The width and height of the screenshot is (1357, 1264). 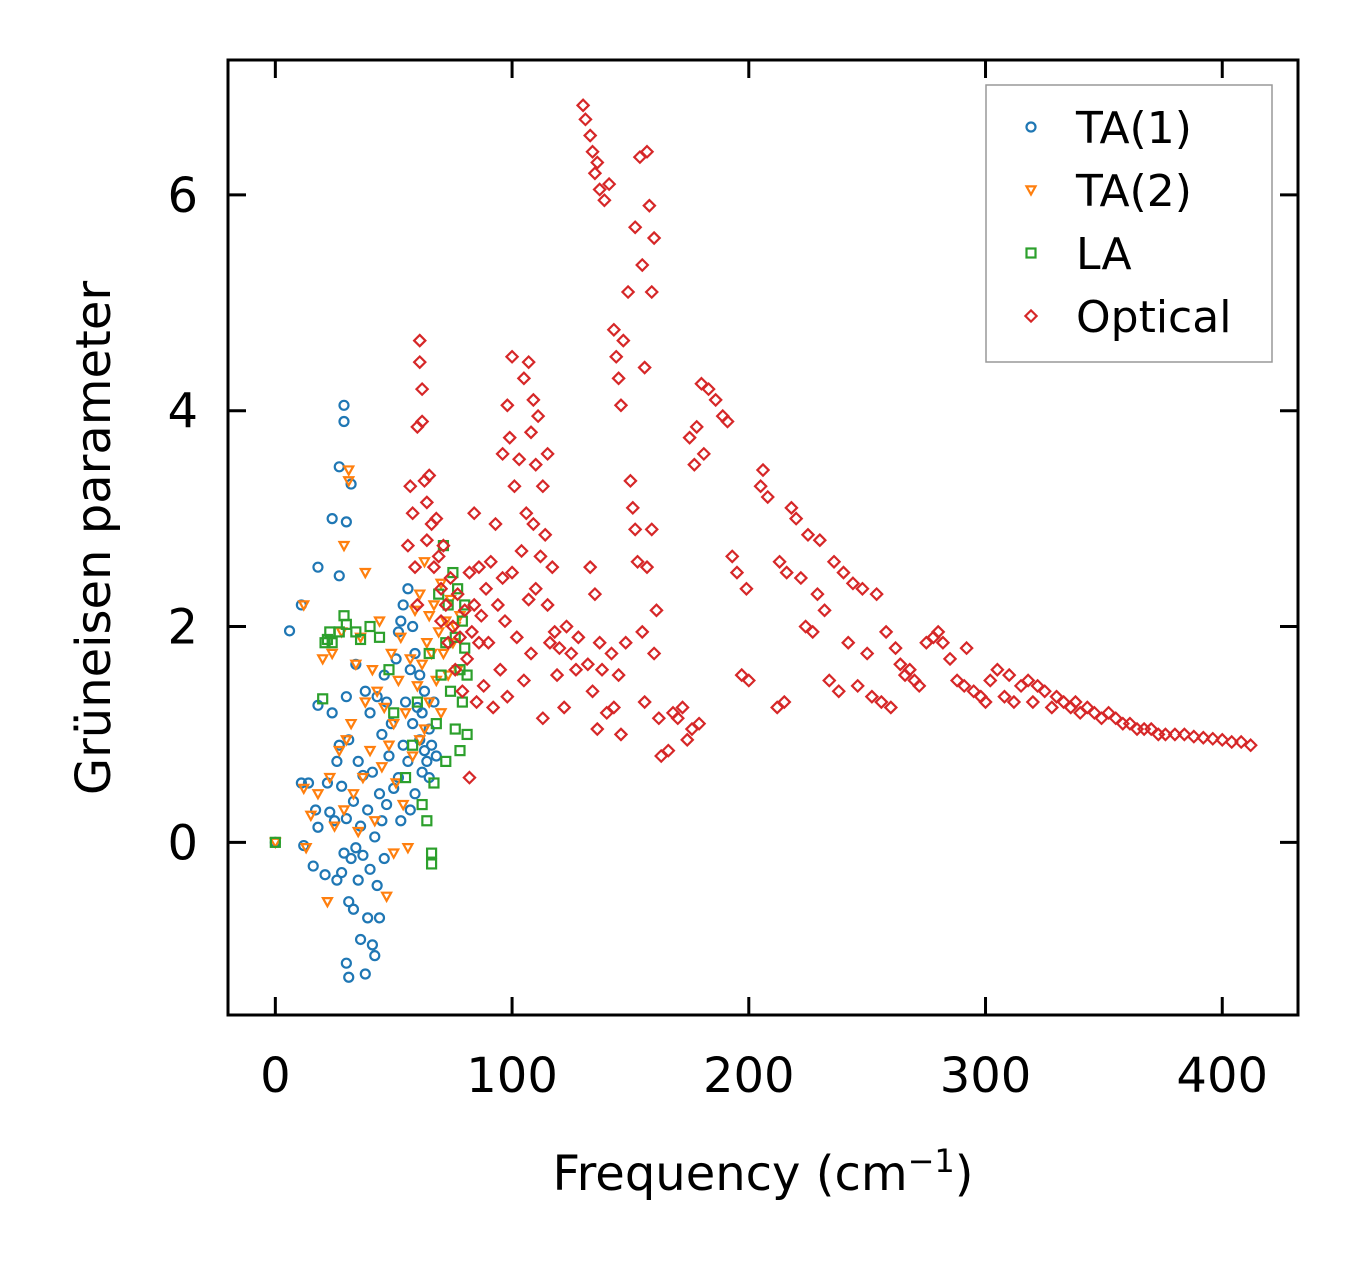 I want to click on y-tick-label: 2, so click(x=182, y=628).